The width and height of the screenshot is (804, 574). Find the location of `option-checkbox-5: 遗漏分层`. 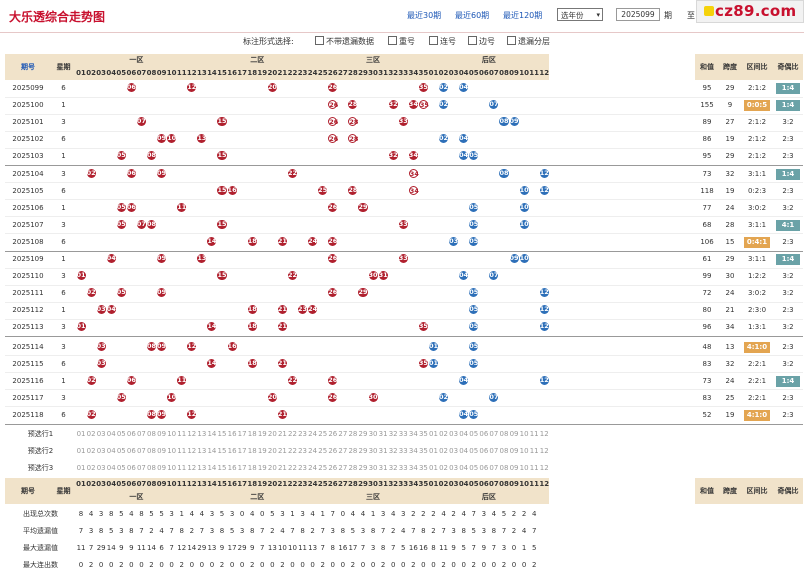

option-checkbox-5: 遗漏分层 is located at coordinates (528, 41).